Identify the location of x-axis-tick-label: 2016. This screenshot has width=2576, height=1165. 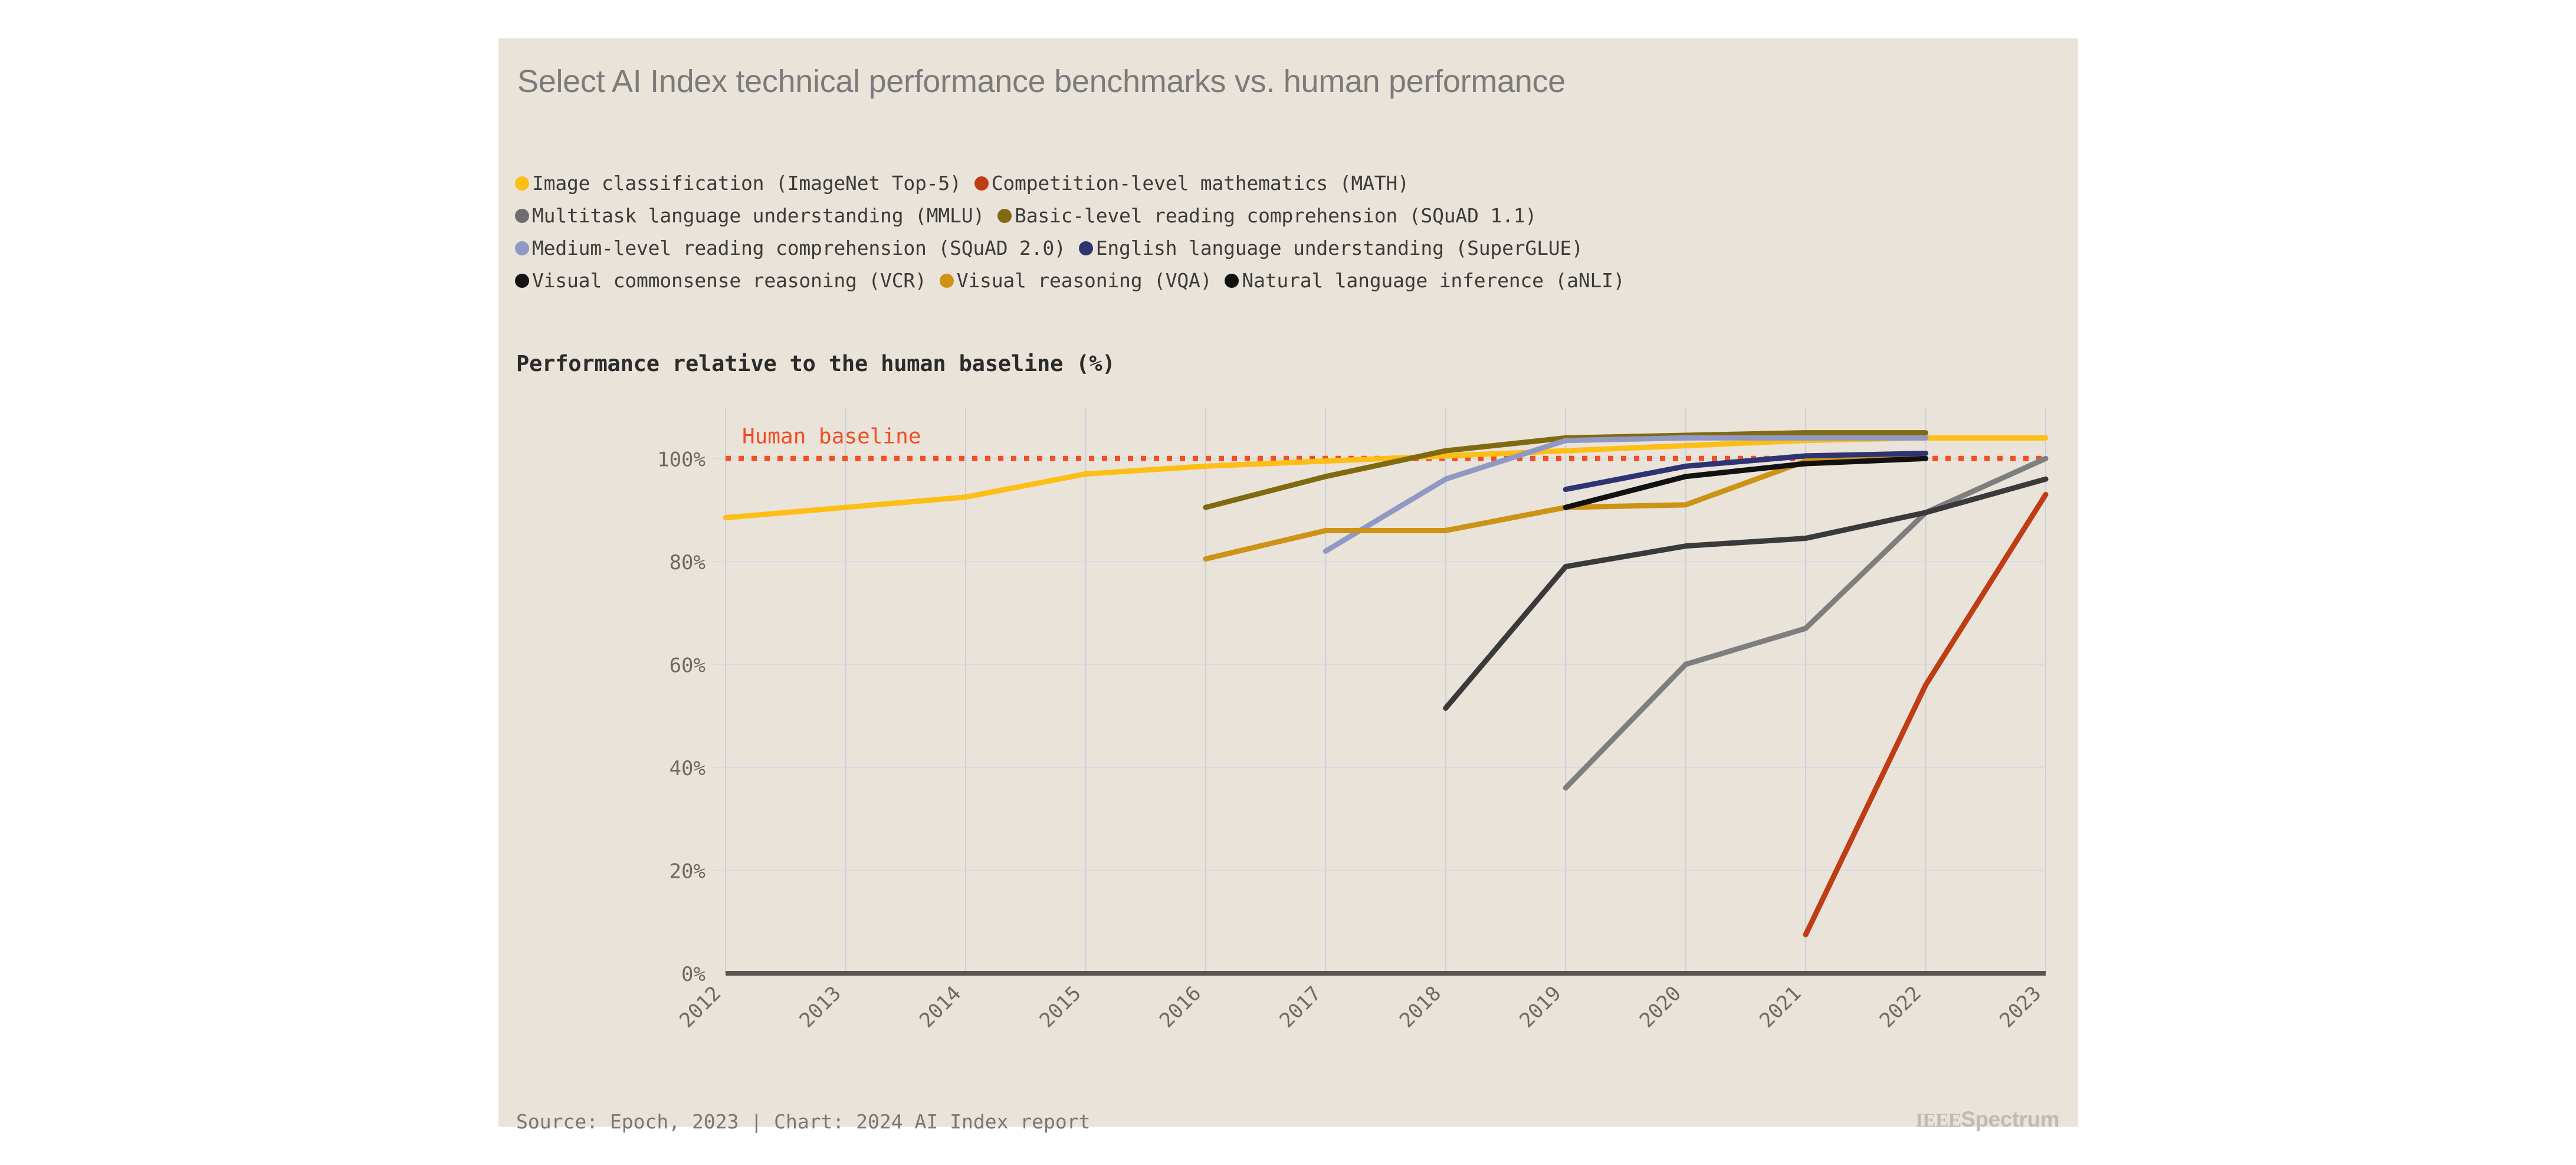
(1180, 1007).